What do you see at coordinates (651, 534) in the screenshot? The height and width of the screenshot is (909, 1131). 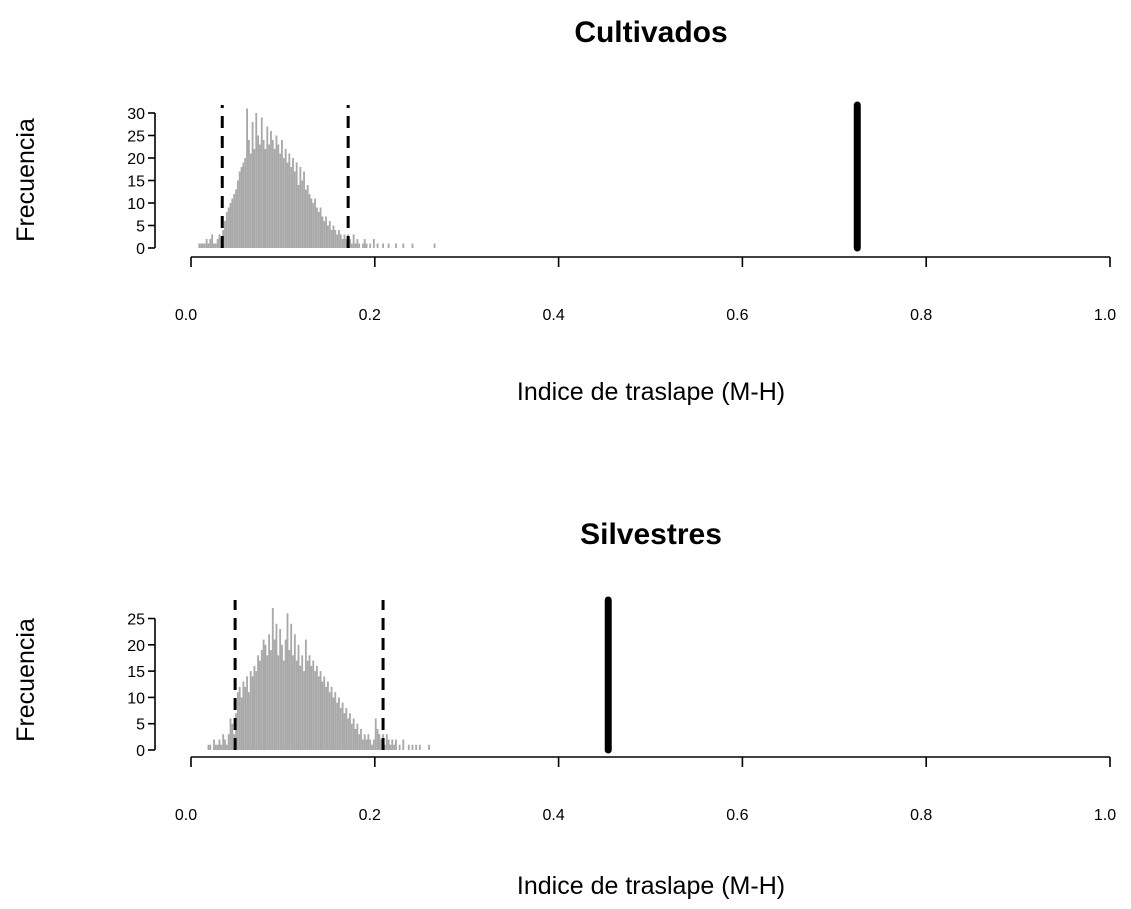 I see `panel-title: Silvestres` at bounding box center [651, 534].